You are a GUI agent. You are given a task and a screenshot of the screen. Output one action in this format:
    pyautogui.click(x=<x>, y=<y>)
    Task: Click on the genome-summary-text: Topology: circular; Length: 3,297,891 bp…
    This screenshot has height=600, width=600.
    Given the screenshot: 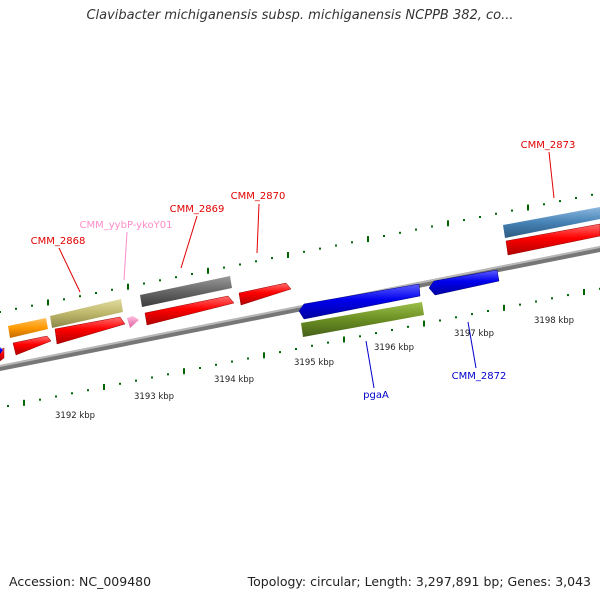 What is the action you would take?
    pyautogui.click(x=419, y=581)
    